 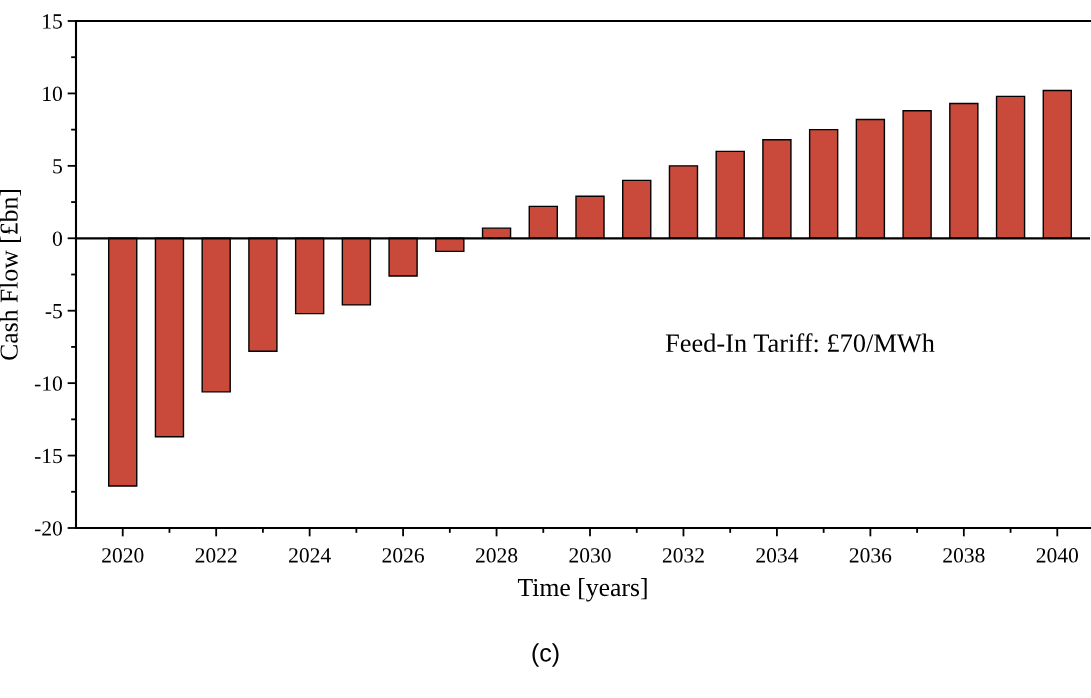 What do you see at coordinates (48, 456) in the screenshot?
I see `y-tick-label: -15` at bounding box center [48, 456].